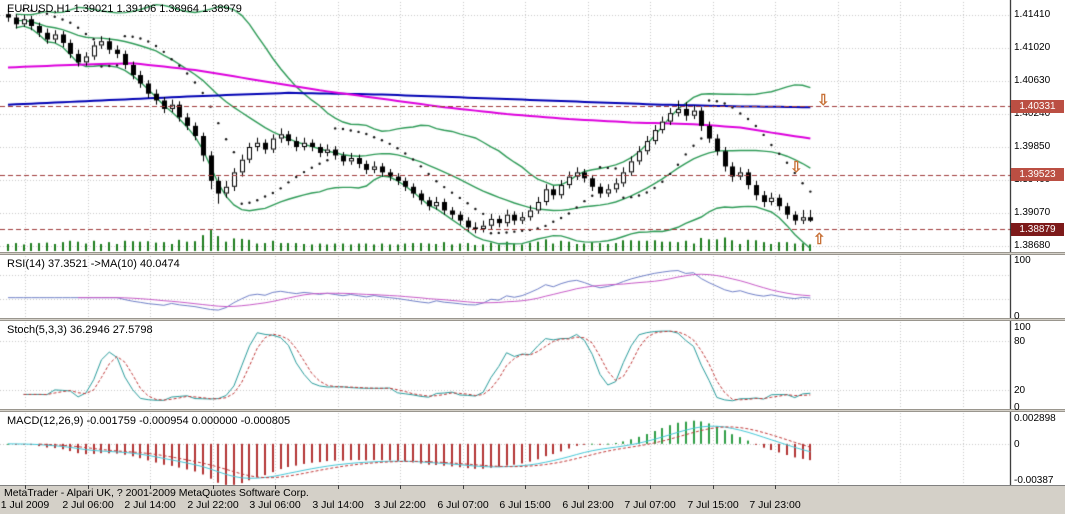  Describe the element at coordinates (1020, 391) in the screenshot. I see `stoch-axis-label: 20` at that location.